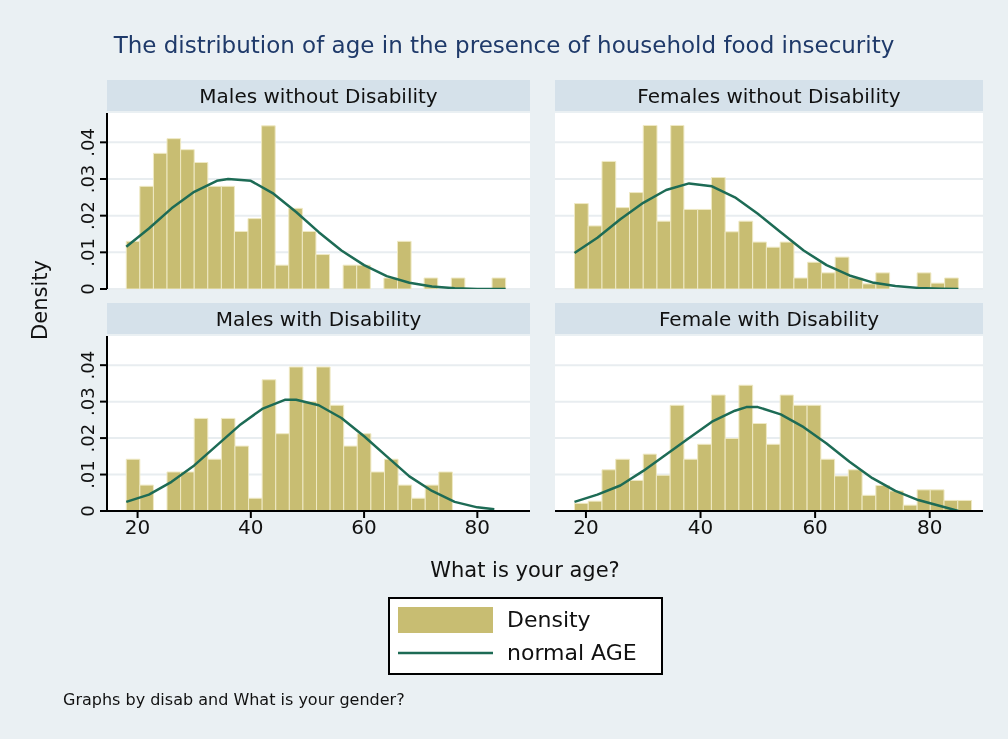 The image size is (1008, 739). I want to click on chart-title: Females without Disability, so click(769, 95).